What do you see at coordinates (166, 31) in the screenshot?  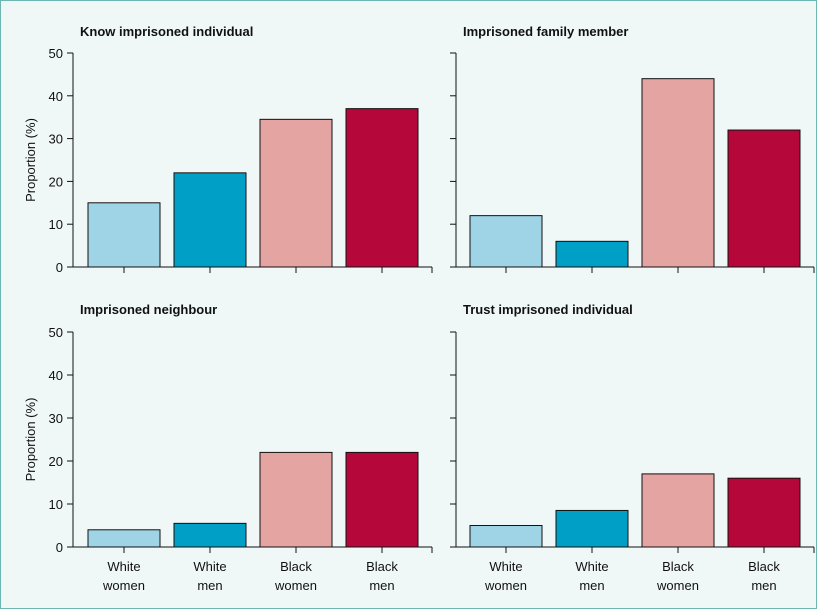 I see `panel-title: Know imprisoned individual` at bounding box center [166, 31].